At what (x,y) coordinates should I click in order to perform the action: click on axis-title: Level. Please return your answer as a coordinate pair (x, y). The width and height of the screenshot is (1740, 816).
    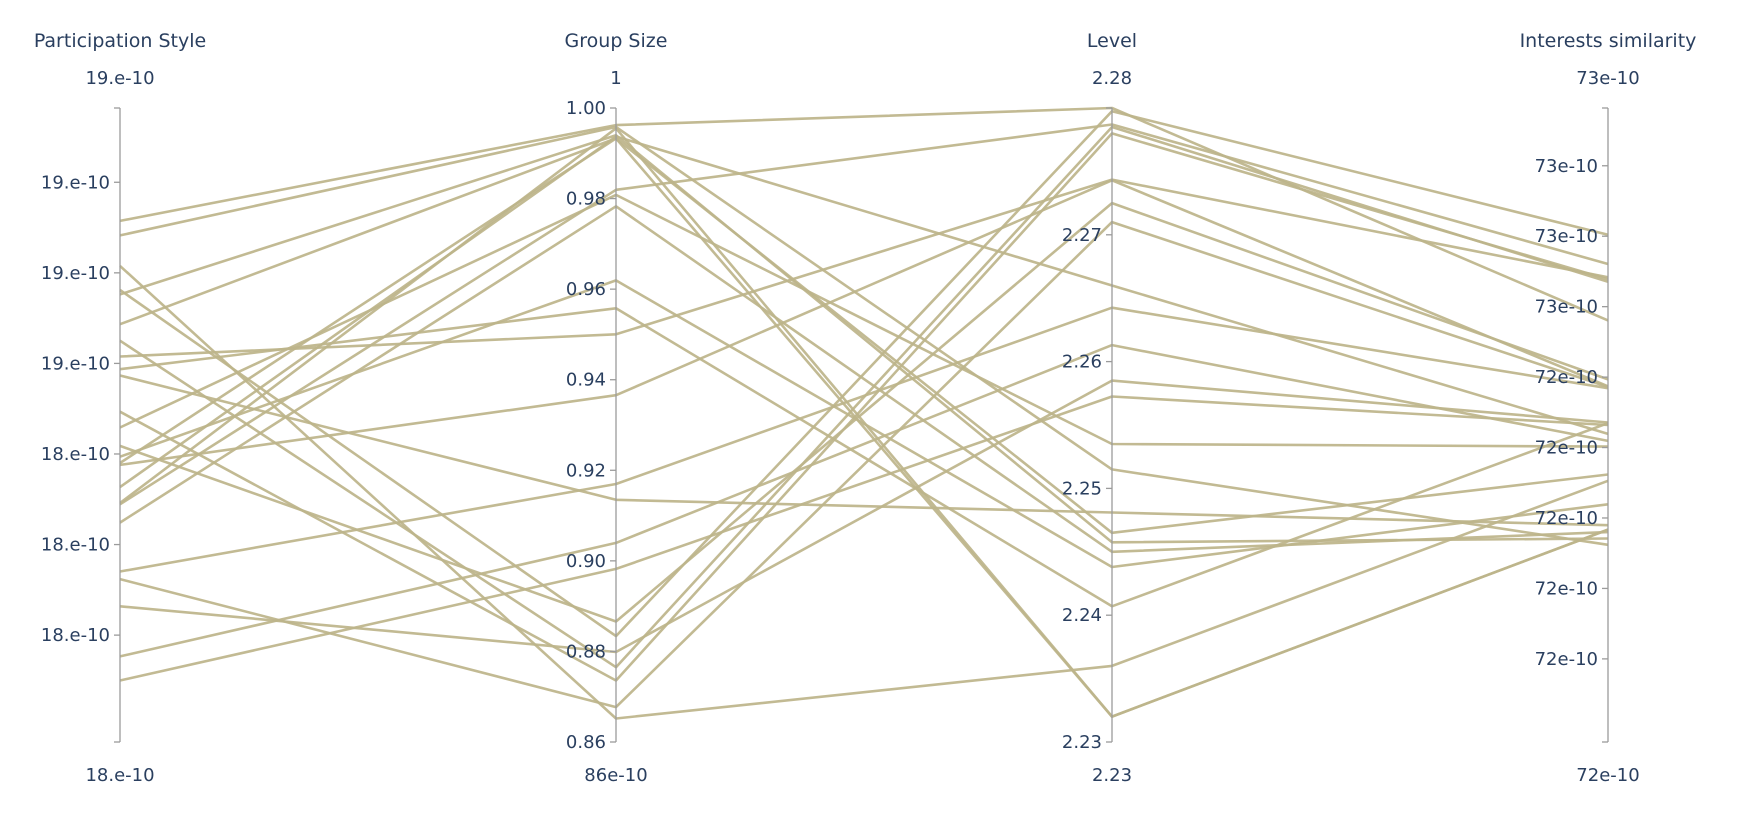
    Looking at the image, I should click on (1112, 41).